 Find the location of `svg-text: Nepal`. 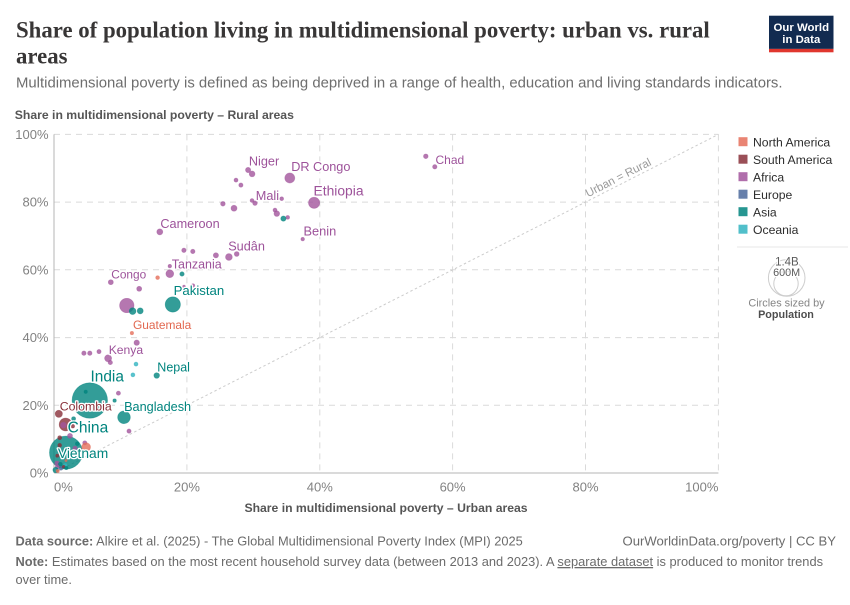

svg-text: Nepal is located at coordinates (173, 368).